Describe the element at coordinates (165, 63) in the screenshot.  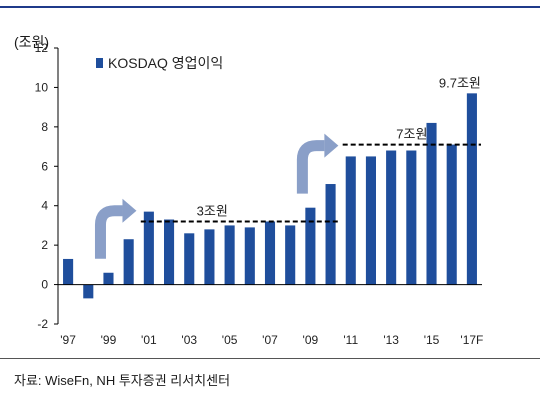
I see `legend-label: KOSDAQ 영업이익` at that location.